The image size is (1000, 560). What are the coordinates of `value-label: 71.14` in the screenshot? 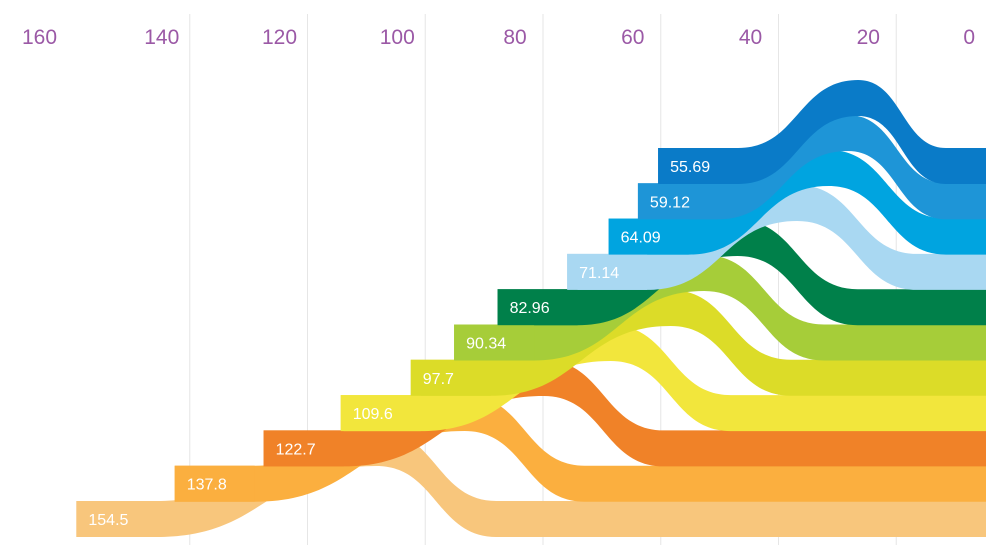 It's located at (599, 273).